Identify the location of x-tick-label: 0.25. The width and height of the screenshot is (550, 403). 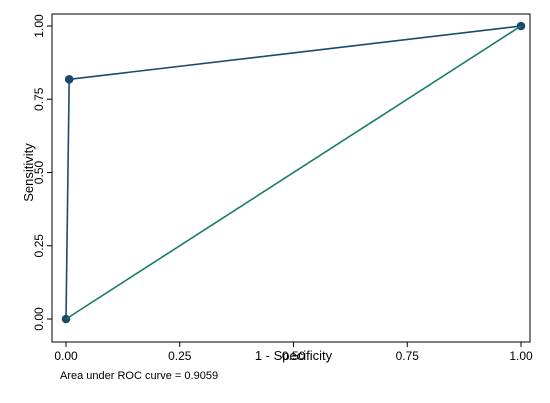
(180, 356).